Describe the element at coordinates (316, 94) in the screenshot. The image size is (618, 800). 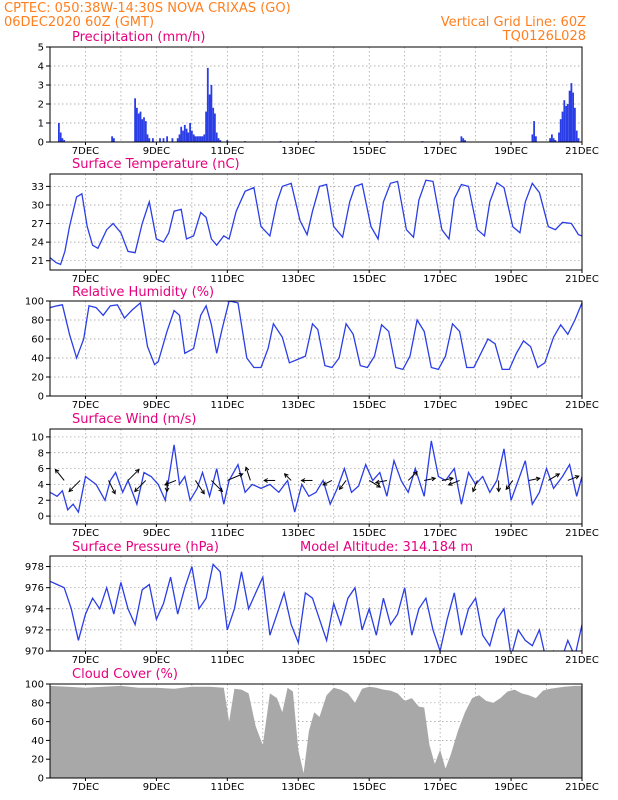
I see `precip-frame` at that location.